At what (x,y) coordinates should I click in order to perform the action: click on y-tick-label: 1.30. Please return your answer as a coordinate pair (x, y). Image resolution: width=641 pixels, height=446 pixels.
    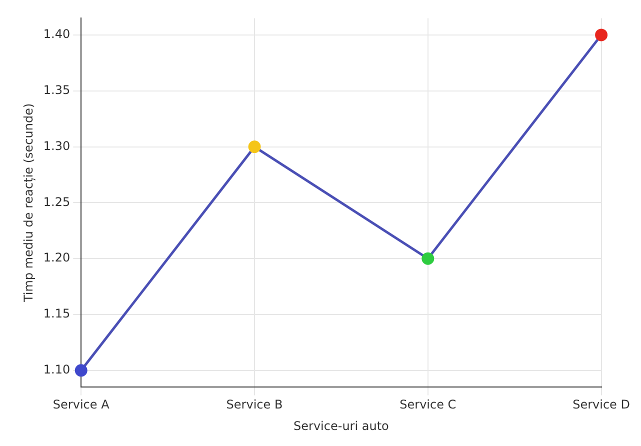
    Looking at the image, I should click on (56, 145).